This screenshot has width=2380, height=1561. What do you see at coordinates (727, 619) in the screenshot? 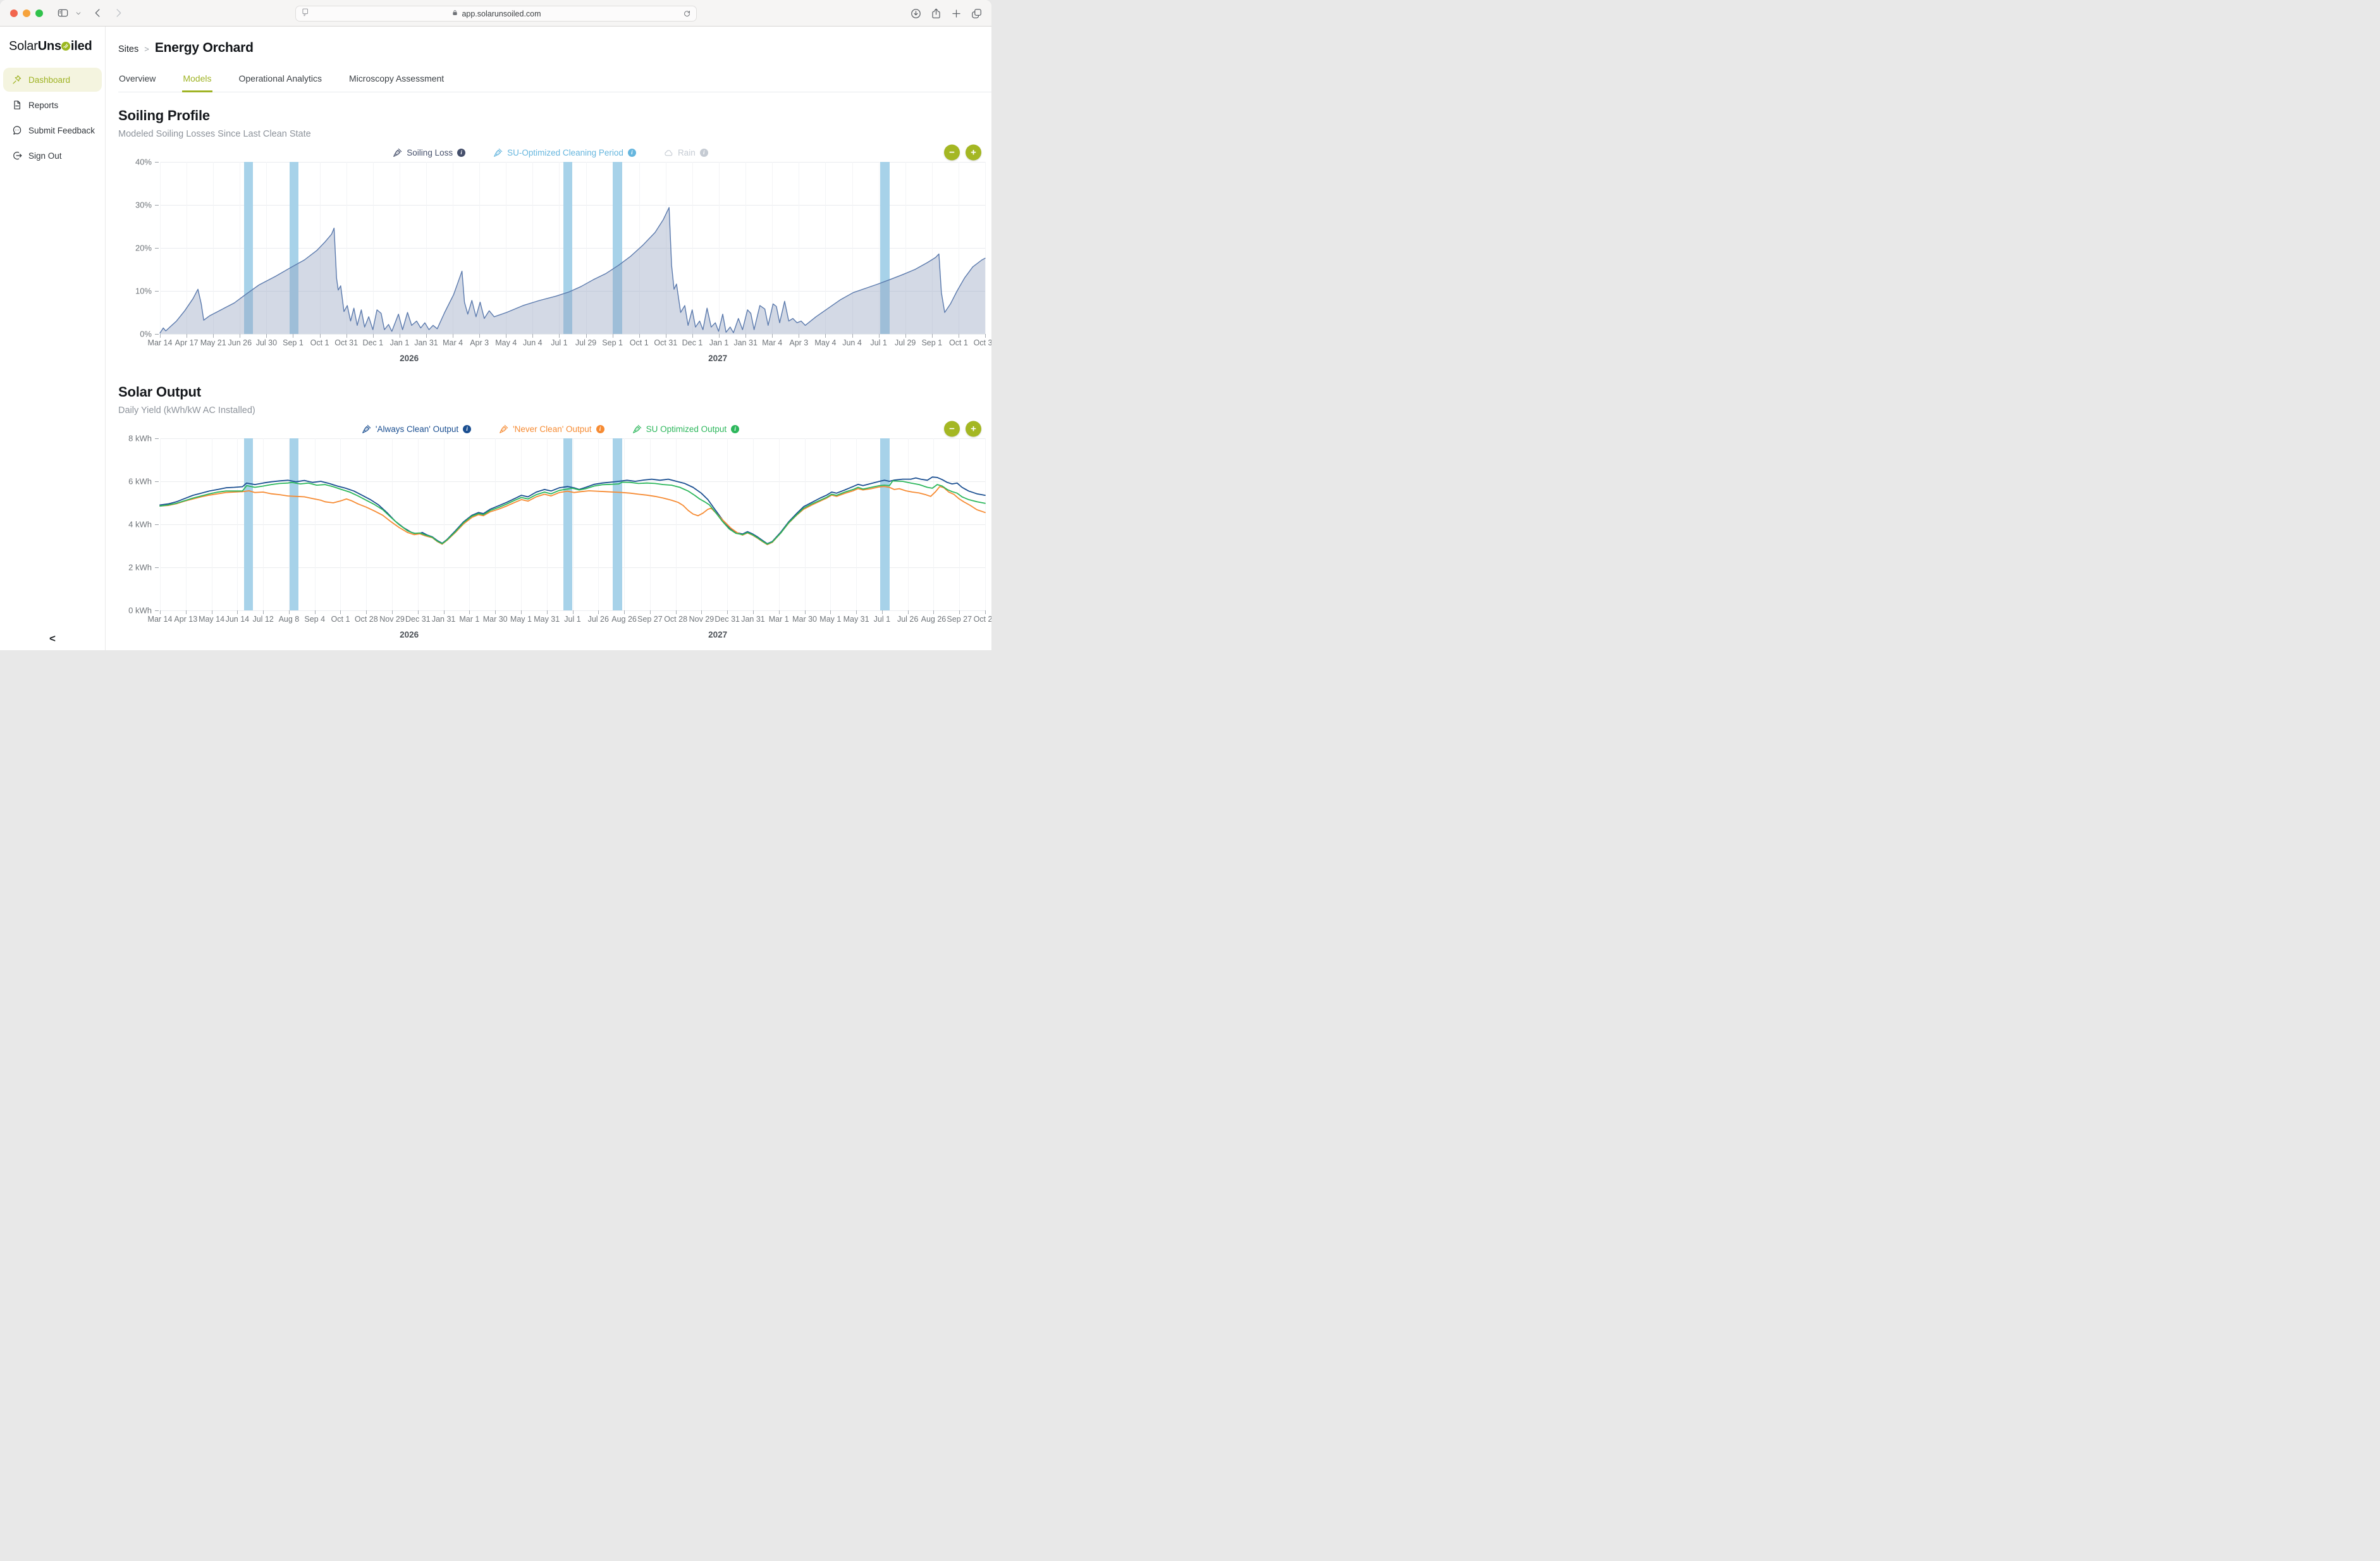
I see `x-tick-label: Dec 31` at bounding box center [727, 619].